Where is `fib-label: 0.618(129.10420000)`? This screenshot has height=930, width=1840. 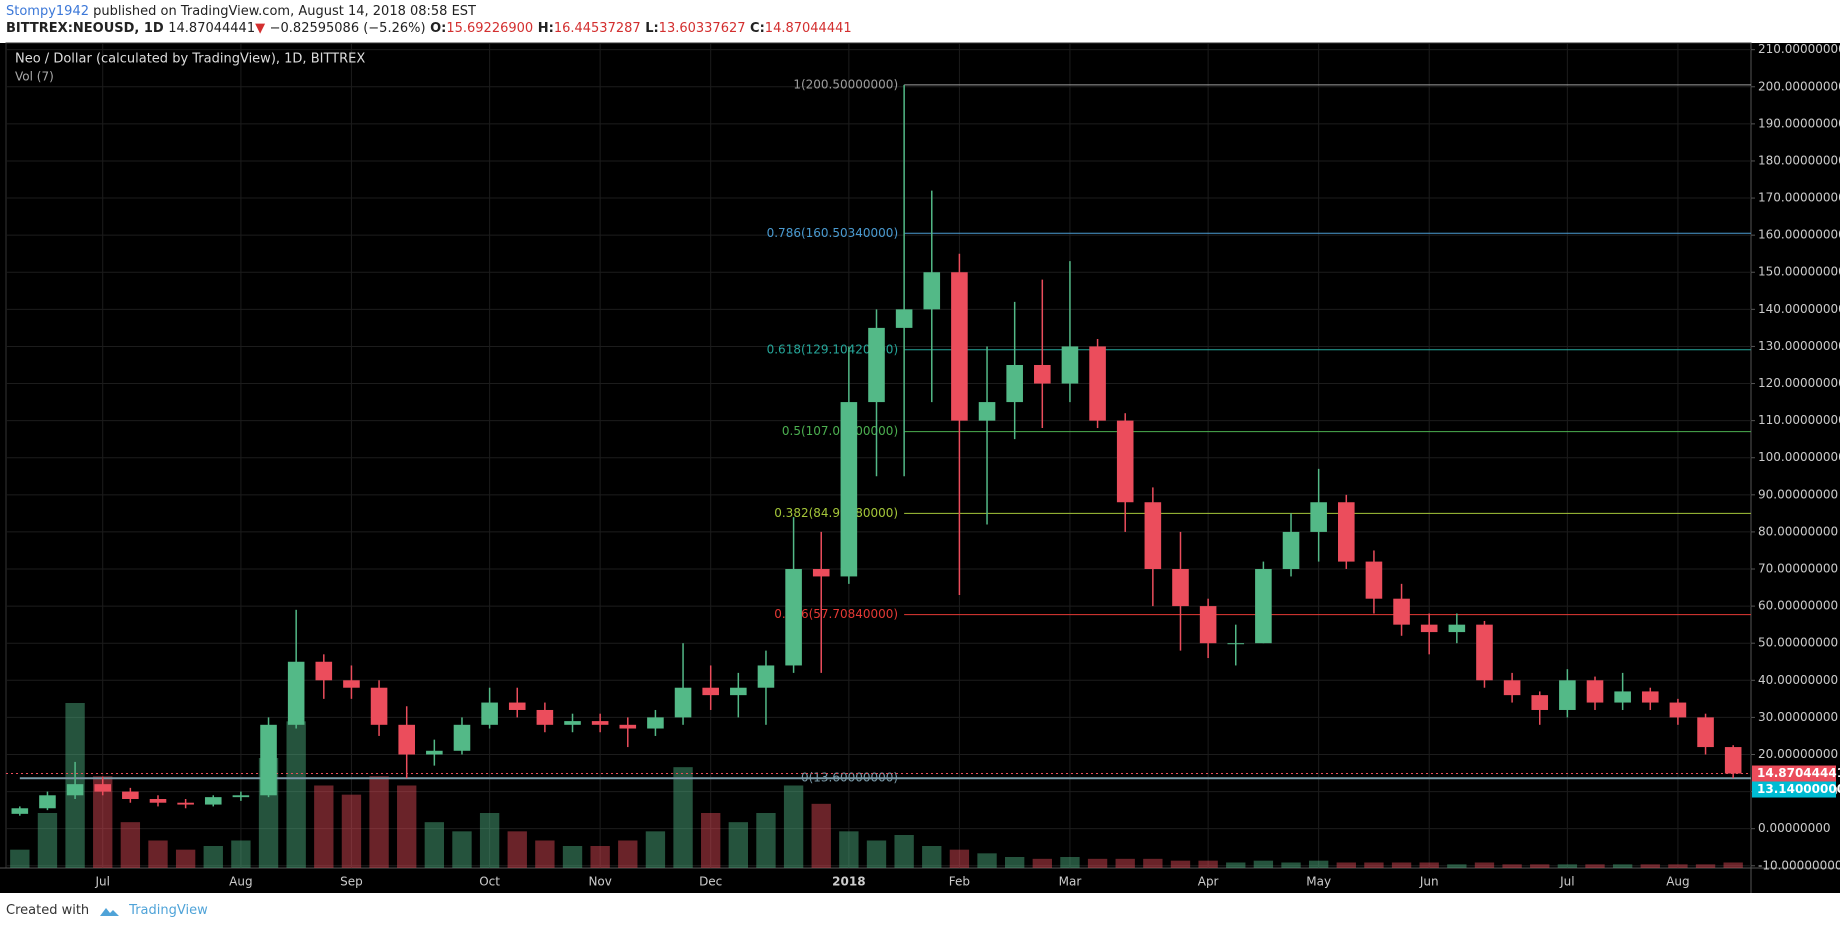 fib-label: 0.618(129.10420000) is located at coordinates (833, 349).